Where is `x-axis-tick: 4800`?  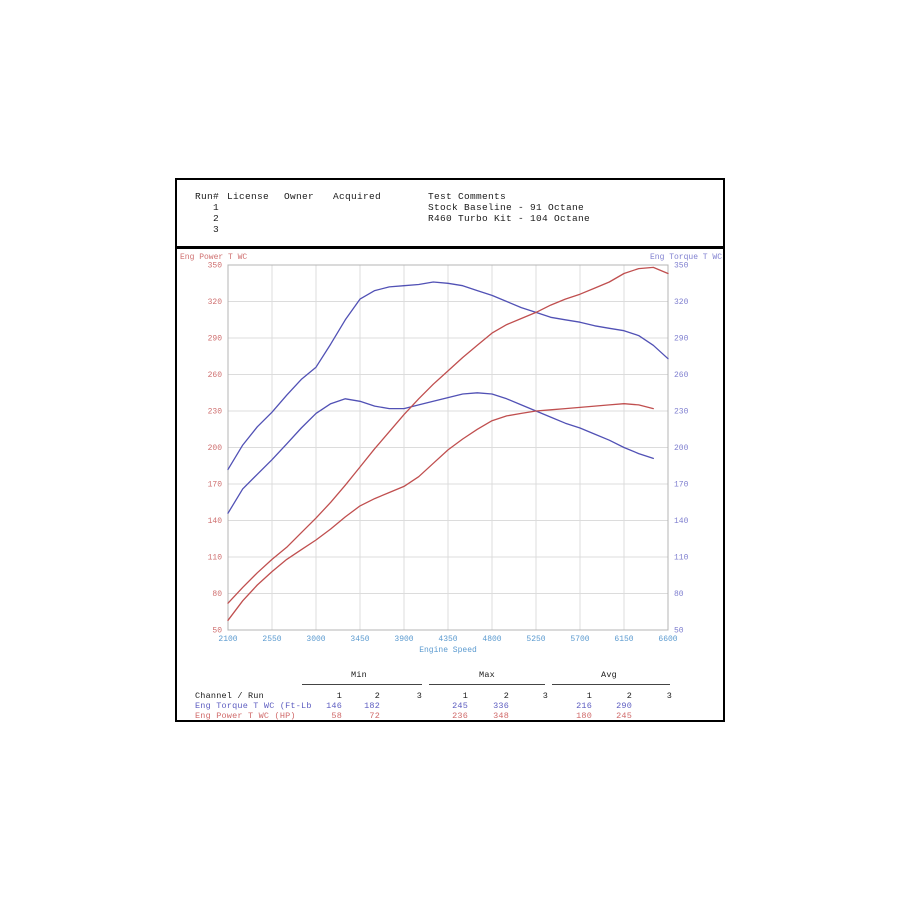
x-axis-tick: 4800 is located at coordinates (491, 639).